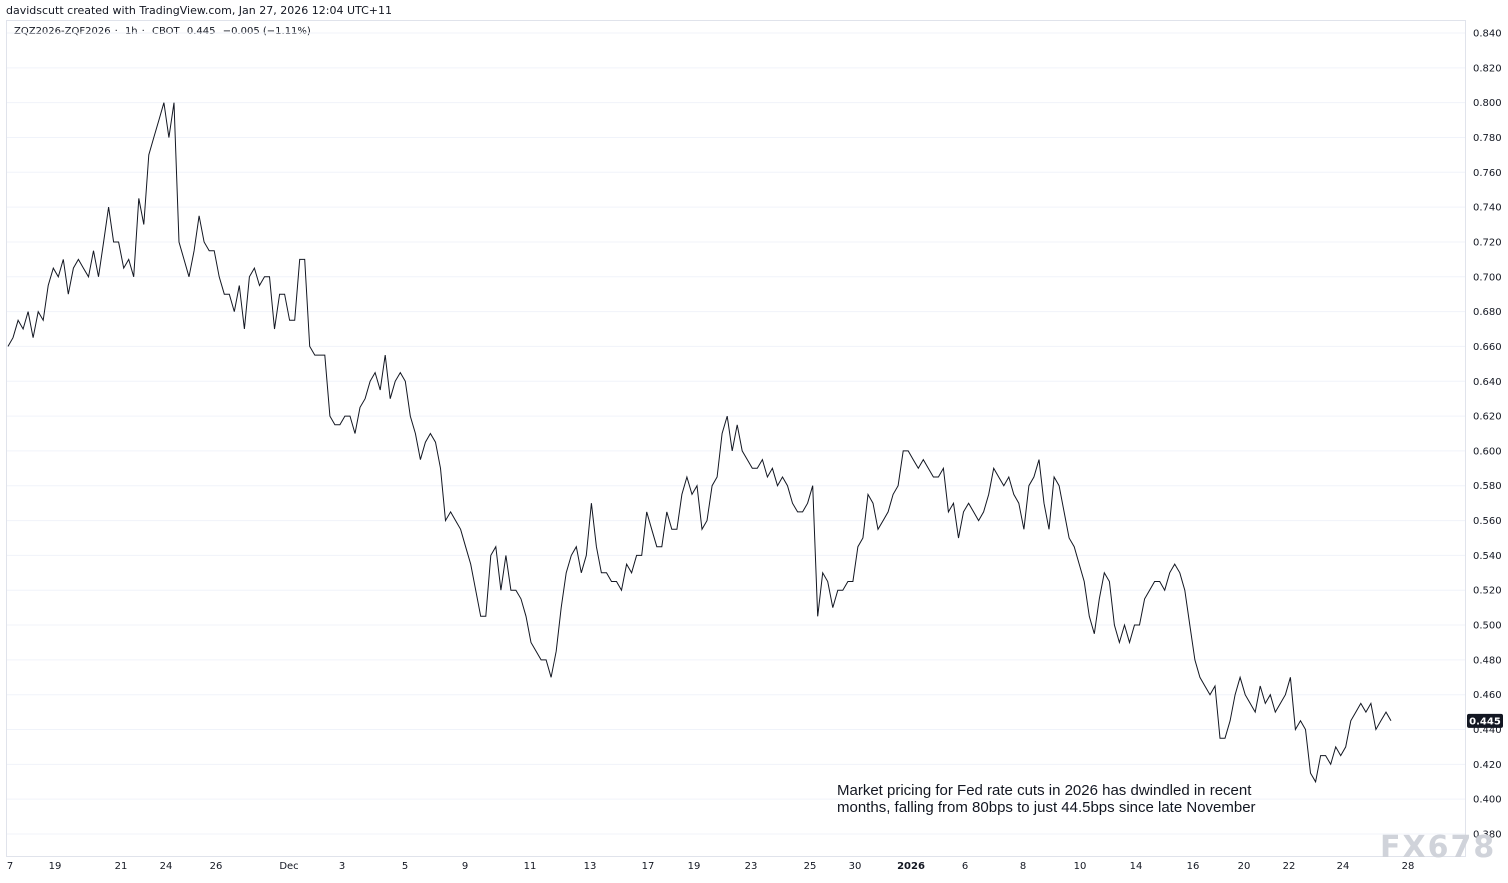 Image resolution: width=1508 pixels, height=883 pixels. Describe the element at coordinates (1487, 277) in the screenshot. I see `y-tick-label: 0.700` at that location.